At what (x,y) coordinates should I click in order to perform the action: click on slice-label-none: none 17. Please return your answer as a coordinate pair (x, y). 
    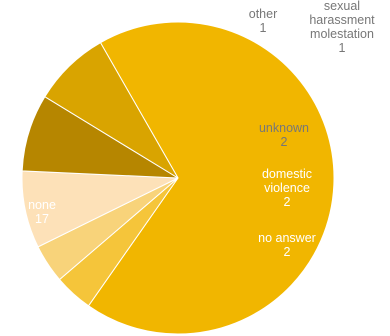
    Looking at the image, I should click on (42, 212).